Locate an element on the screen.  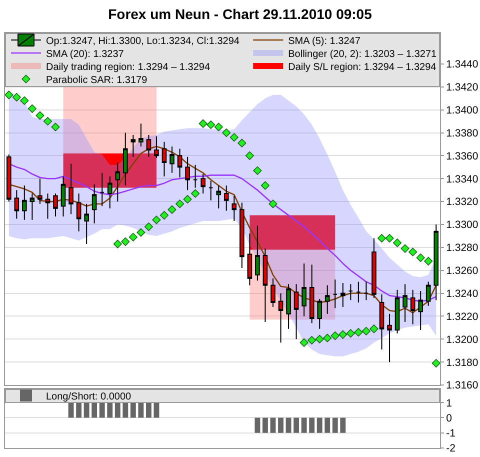
y-tick-label: 1.3240 is located at coordinates (462, 294).